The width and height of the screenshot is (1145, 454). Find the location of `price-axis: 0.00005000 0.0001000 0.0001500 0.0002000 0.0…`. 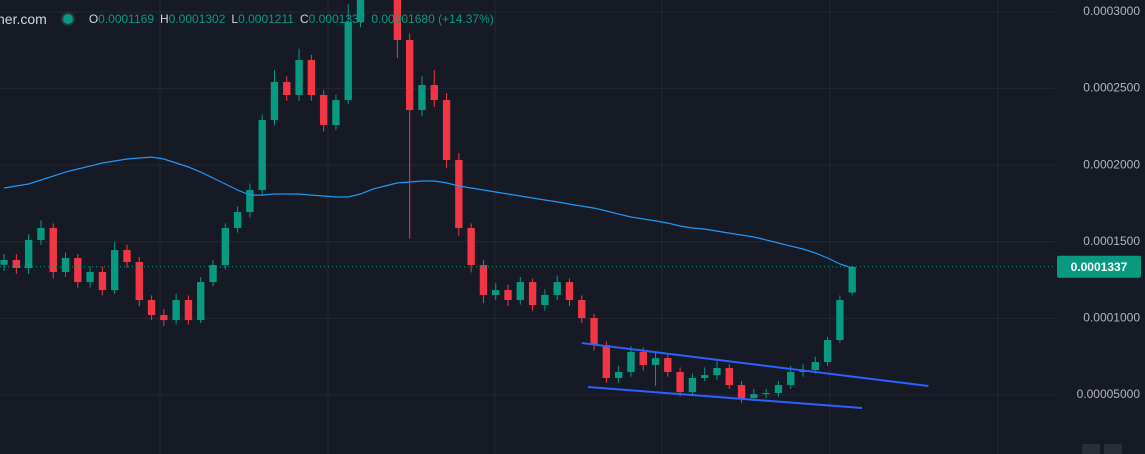

price-axis: 0.00005000 0.0001000 0.0001500 0.0002000 0.0… is located at coordinates (1099, 202).